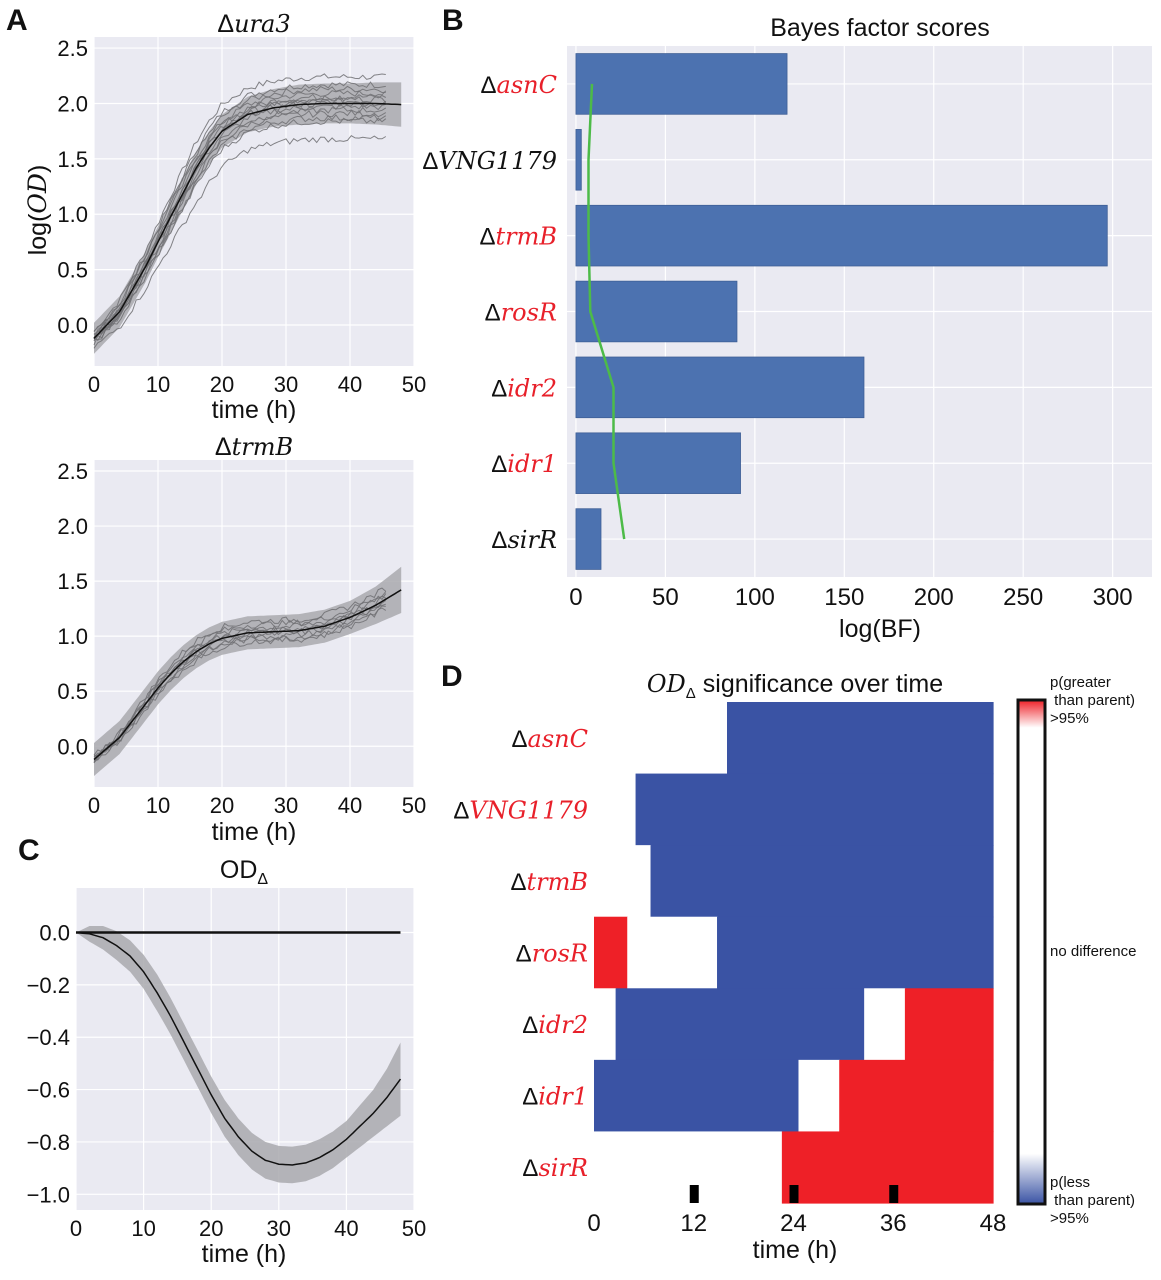  What do you see at coordinates (578, 160) in the screenshot?
I see `bar-VNG1179` at bounding box center [578, 160].